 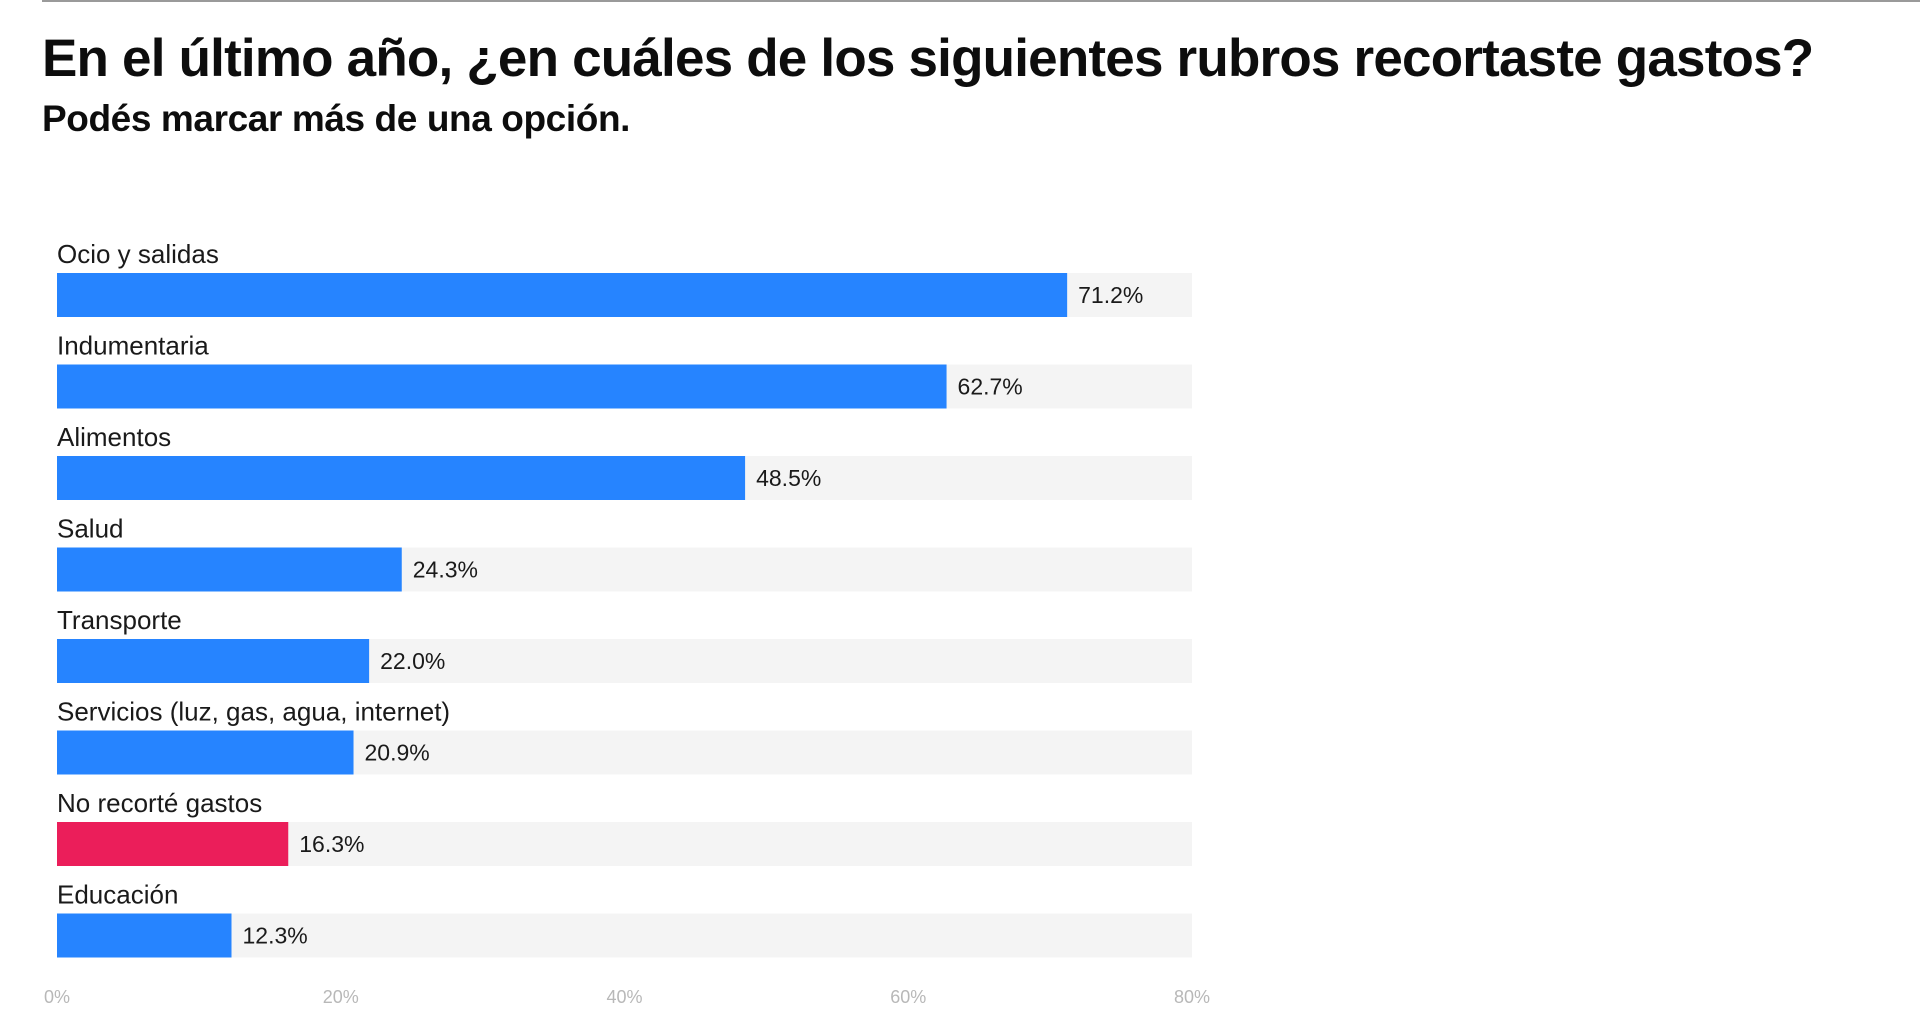 What do you see at coordinates (624, 644) in the screenshot?
I see `bar-row: Transporte 22.0%` at bounding box center [624, 644].